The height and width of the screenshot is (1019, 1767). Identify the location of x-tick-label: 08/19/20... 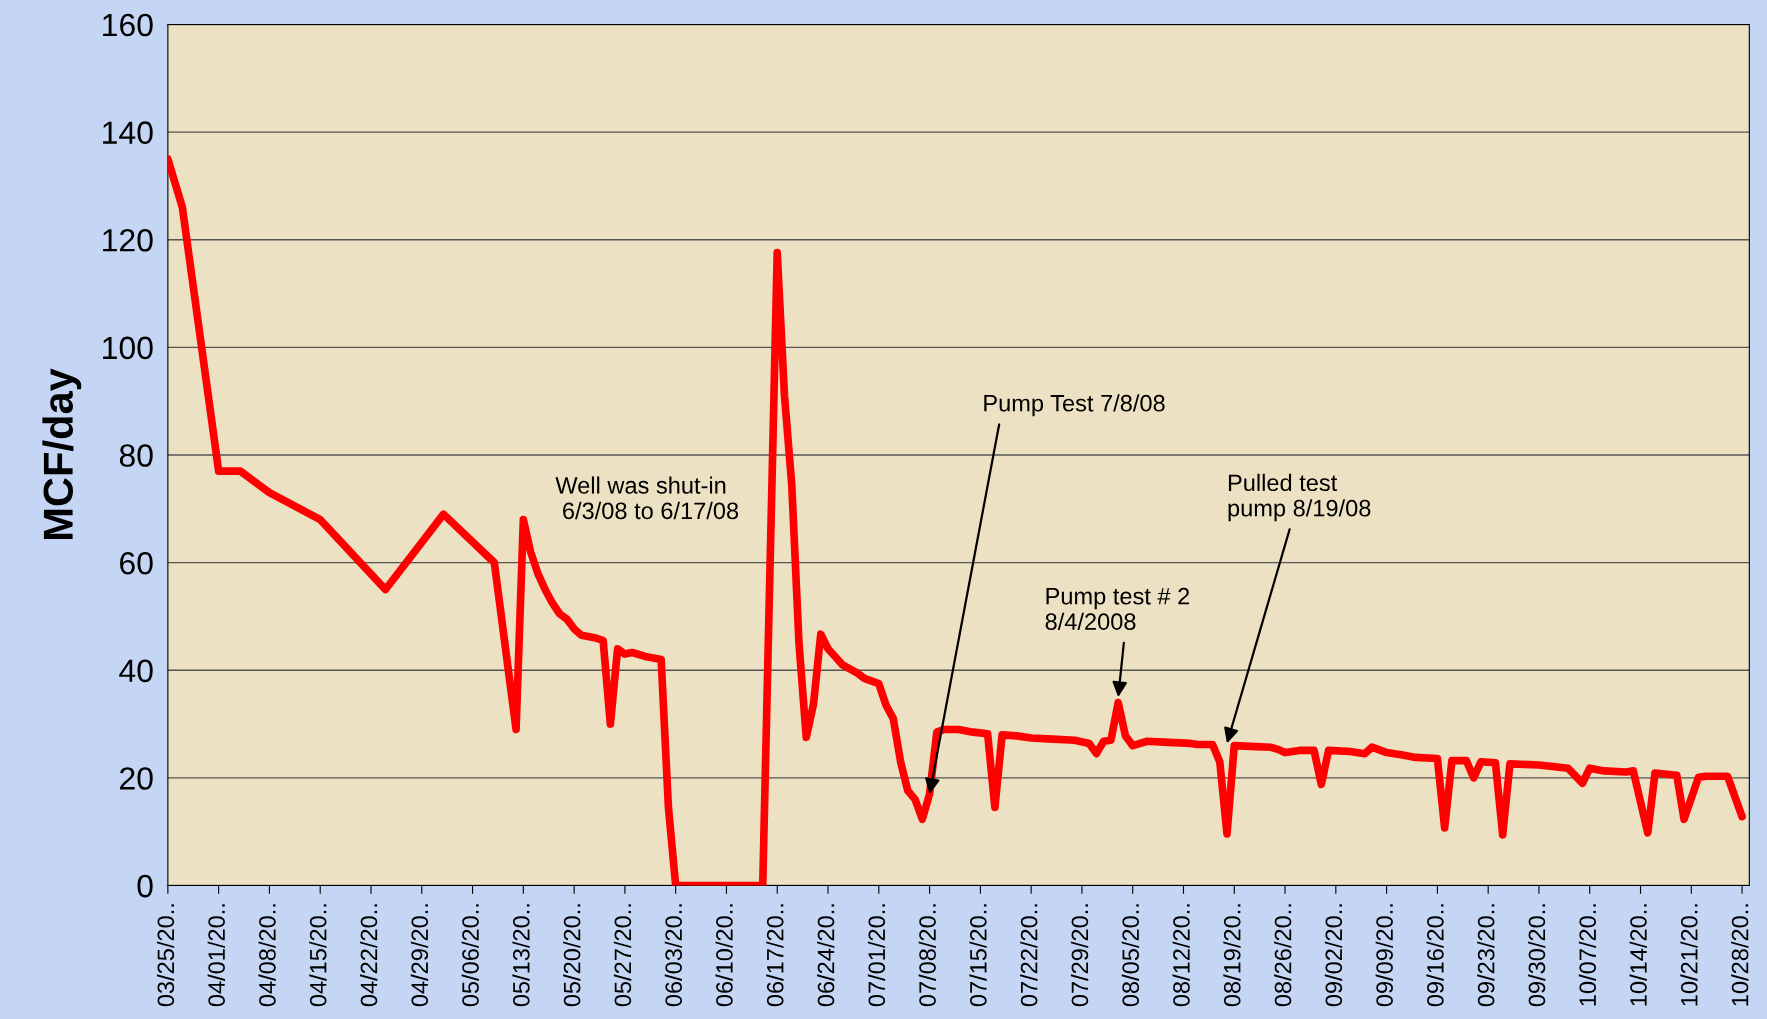
(1232, 955).